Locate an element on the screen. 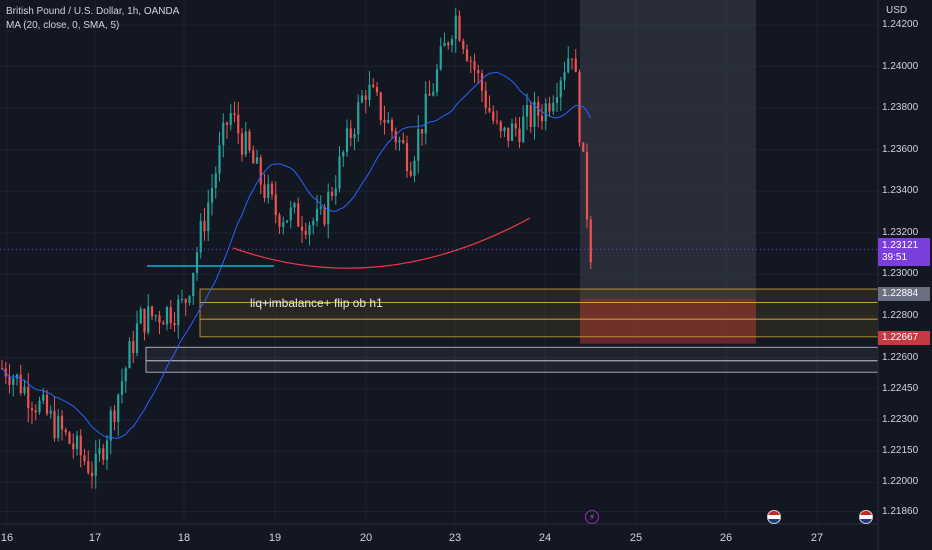  date-tick-label: 27 is located at coordinates (817, 538).